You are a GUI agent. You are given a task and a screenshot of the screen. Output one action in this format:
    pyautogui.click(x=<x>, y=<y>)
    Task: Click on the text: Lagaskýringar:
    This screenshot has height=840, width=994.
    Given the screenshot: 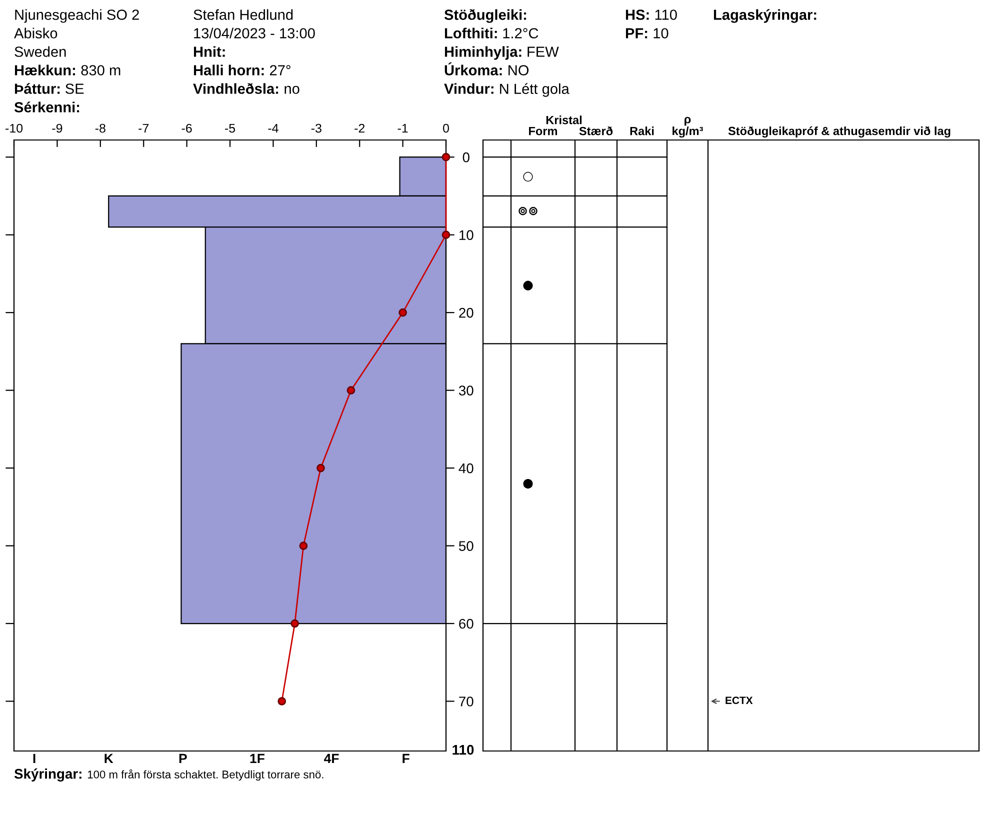 What is the action you would take?
    pyautogui.click(x=765, y=16)
    